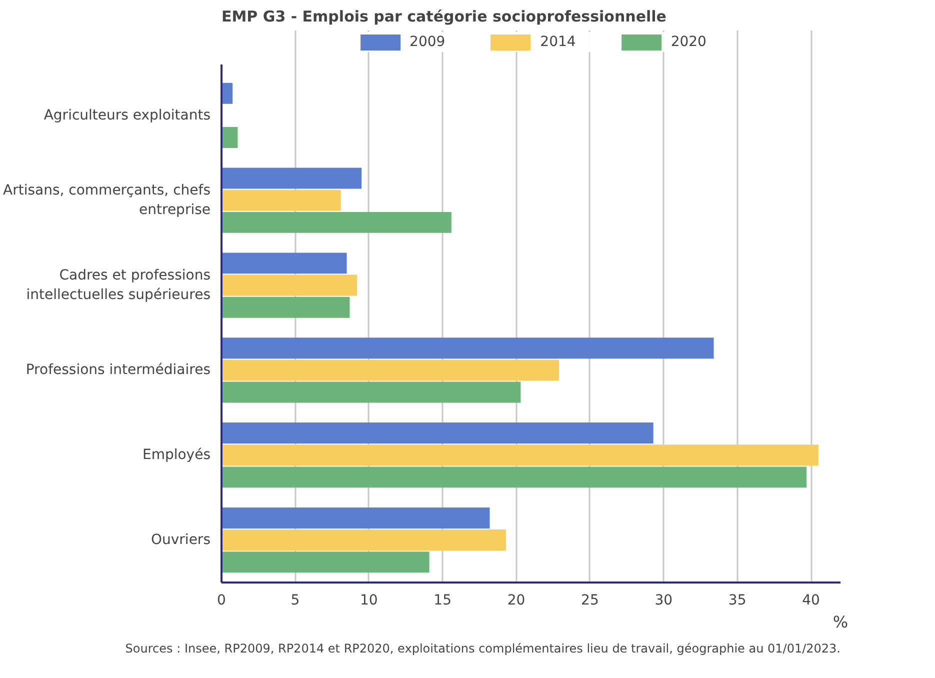  Describe the element at coordinates (295, 600) in the screenshot. I see `x-tick-label: 5` at that location.